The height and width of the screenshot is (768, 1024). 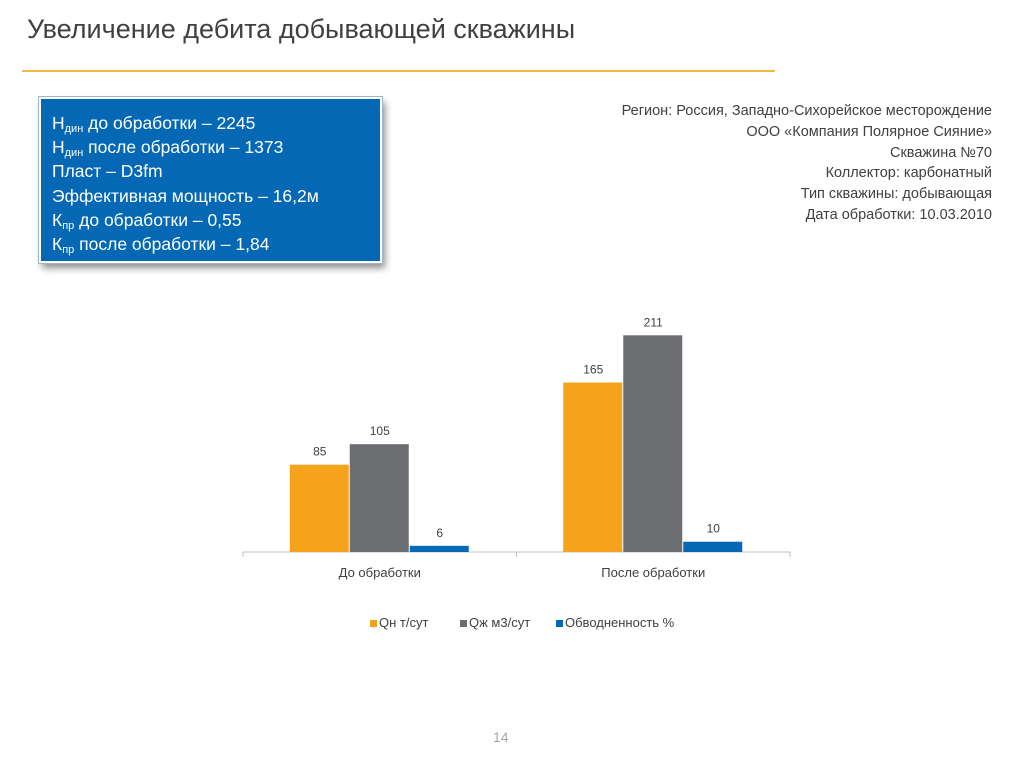 What do you see at coordinates (169, 123) in the screenshot?
I see `info-text: до обработки – 2245` at bounding box center [169, 123].